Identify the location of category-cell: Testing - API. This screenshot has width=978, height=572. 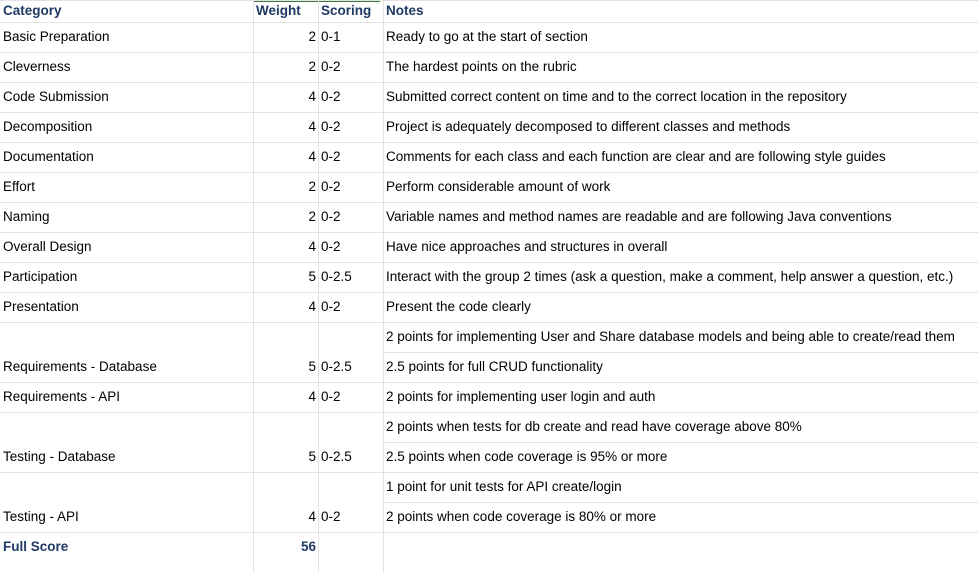
(41, 516).